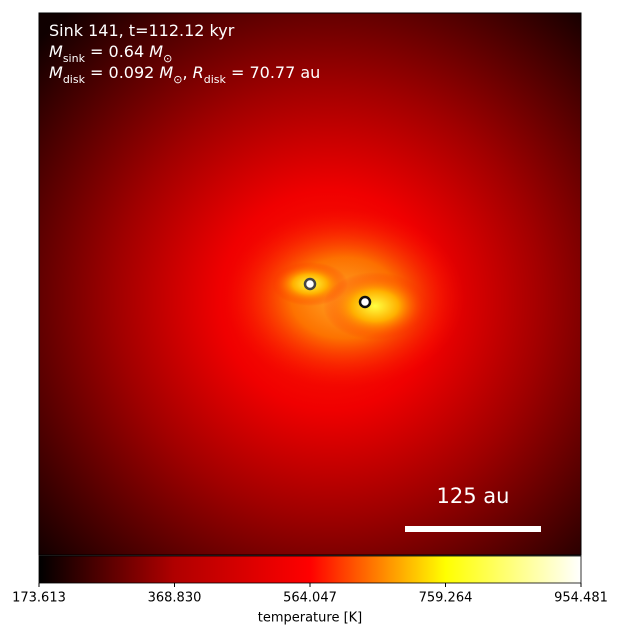  Describe the element at coordinates (117, 51) in the screenshot. I see `annotation-part: = 0.64` at that location.